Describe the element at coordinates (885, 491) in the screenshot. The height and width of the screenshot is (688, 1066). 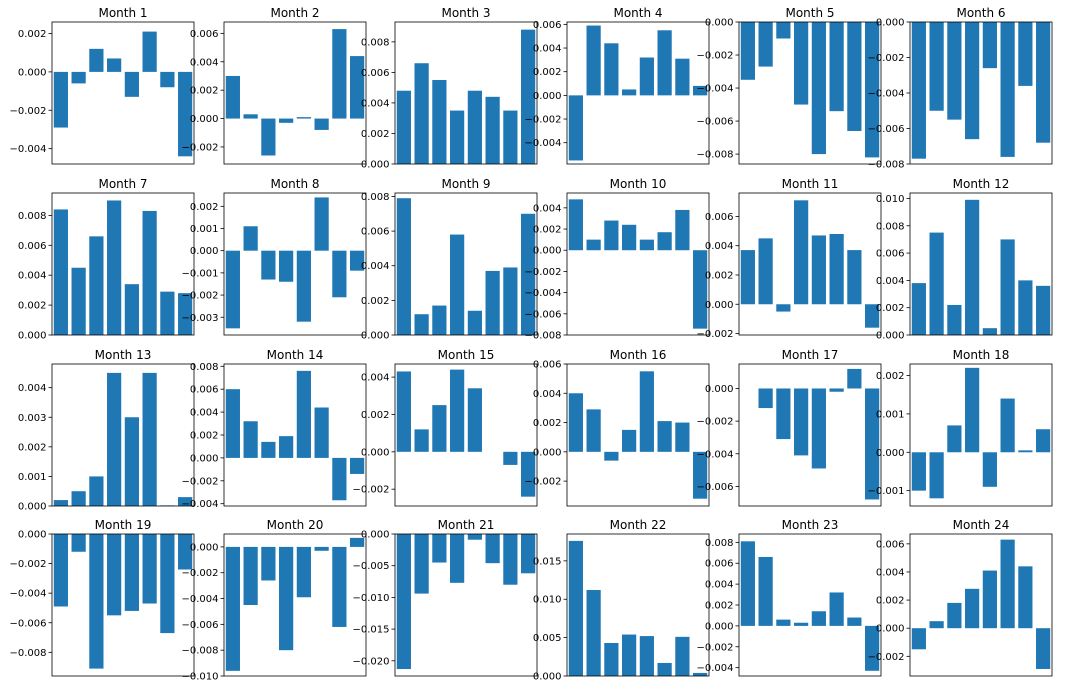
I see `y-tick-label: −0.001` at that location.